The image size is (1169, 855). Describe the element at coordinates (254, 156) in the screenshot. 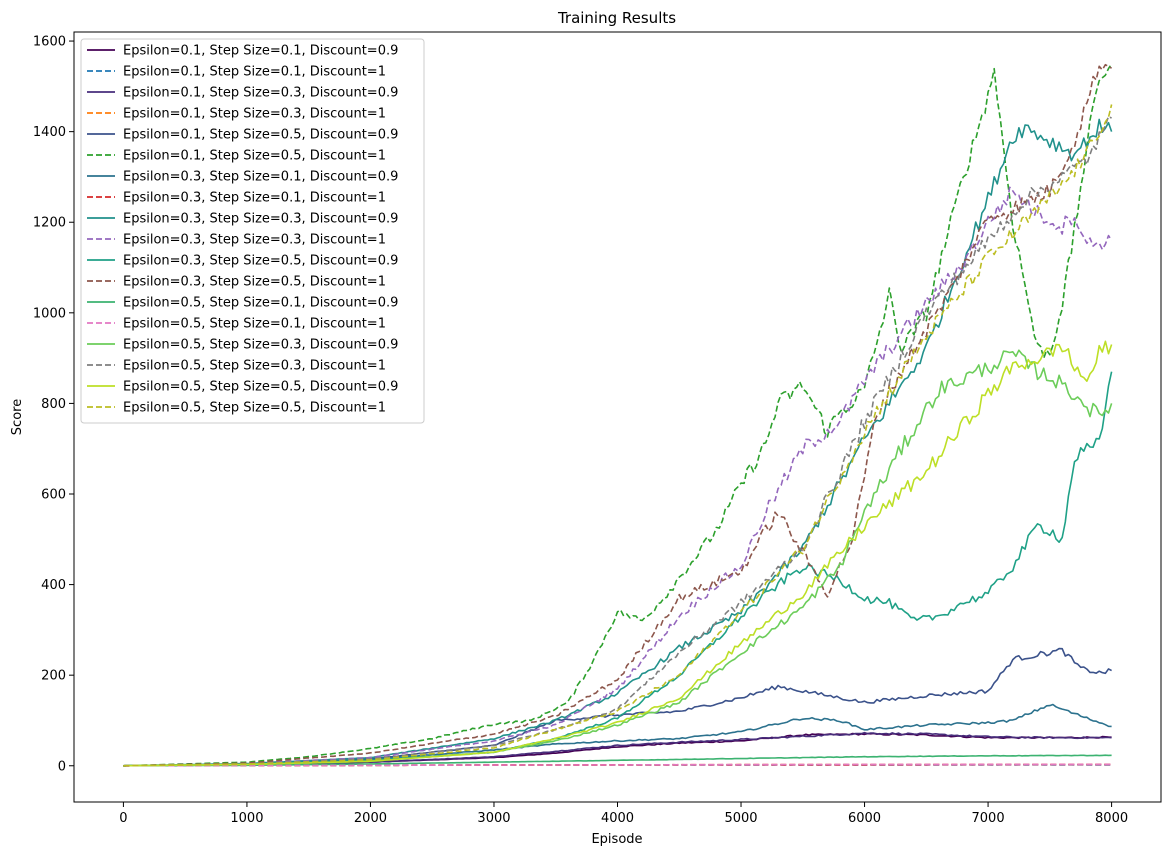

I see `legend-label: Epsilon=0.1, Step Size=0.5, Discount=1` at that location.